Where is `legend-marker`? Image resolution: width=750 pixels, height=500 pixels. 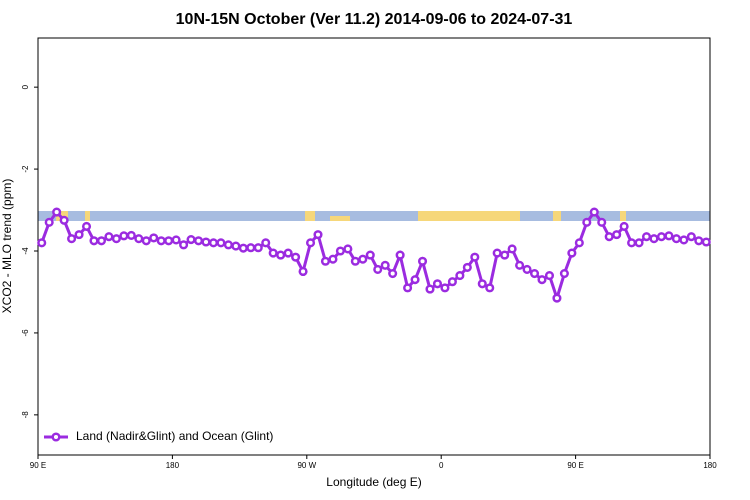
legend-marker is located at coordinates (56, 437).